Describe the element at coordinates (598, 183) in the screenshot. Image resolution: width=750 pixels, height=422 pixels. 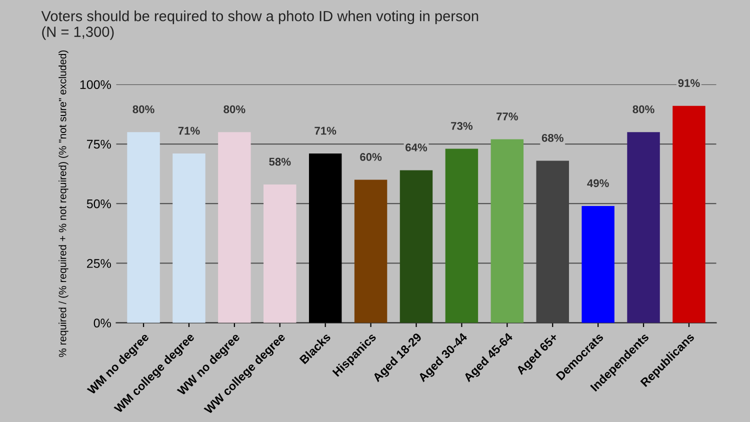
I see `data-label: 49%` at that location.